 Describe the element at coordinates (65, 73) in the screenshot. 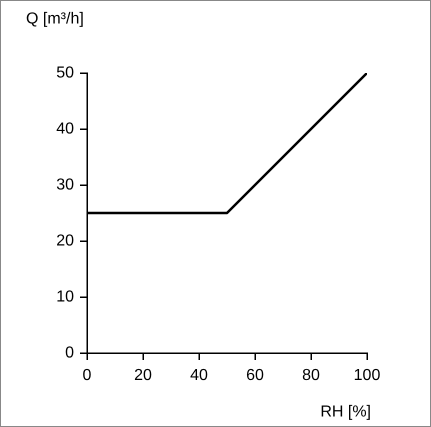

I see `y-tick-label: 50` at that location.